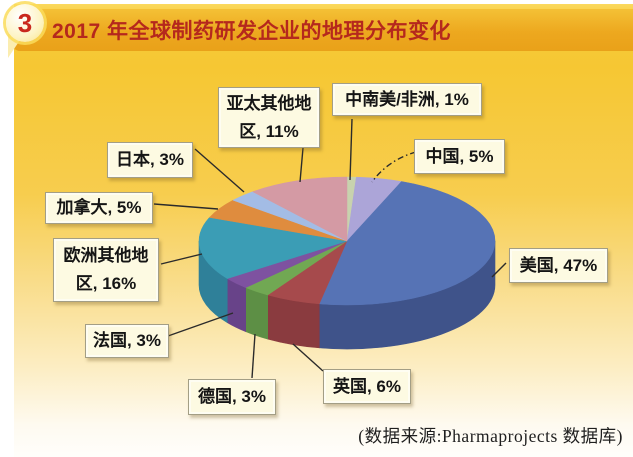 The width and height of the screenshot is (633, 457). What do you see at coordinates (459, 156) in the screenshot?
I see `callout-label-china: 中国, 5%` at bounding box center [459, 156].